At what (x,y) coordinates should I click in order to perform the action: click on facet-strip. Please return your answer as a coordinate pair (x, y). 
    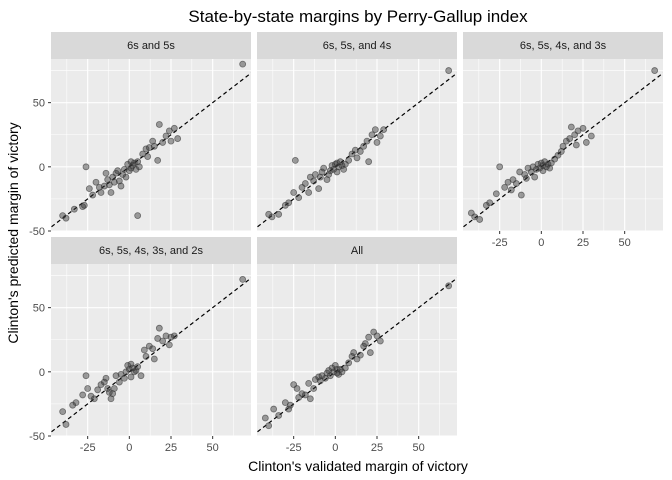
    Looking at the image, I should click on (357, 250).